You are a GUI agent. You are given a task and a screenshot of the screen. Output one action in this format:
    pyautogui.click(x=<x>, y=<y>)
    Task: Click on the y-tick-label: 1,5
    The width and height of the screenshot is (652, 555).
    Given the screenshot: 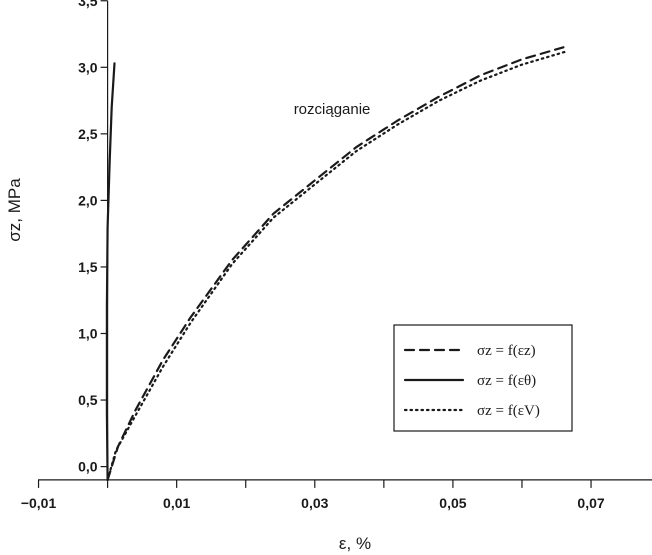 What is the action you would take?
    pyautogui.click(x=88, y=267)
    